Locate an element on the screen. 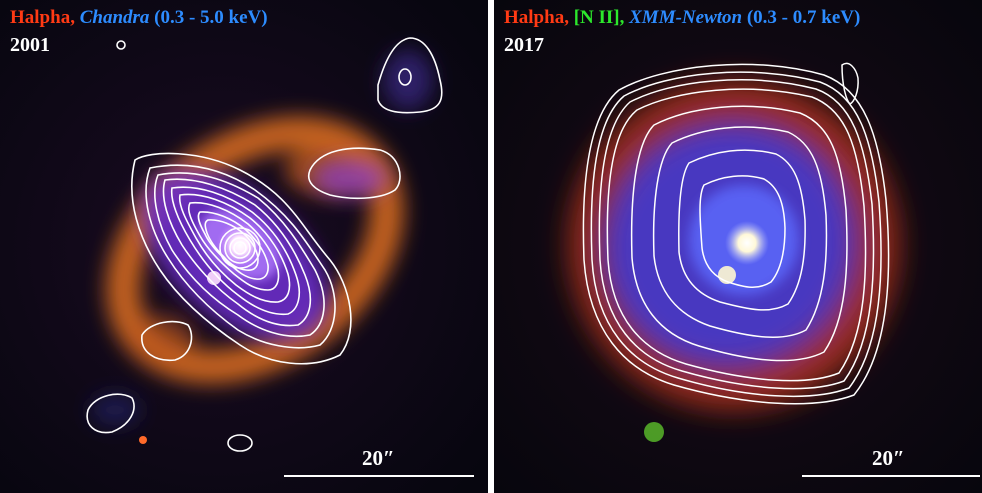  year-label: 2017 is located at coordinates (524, 45).